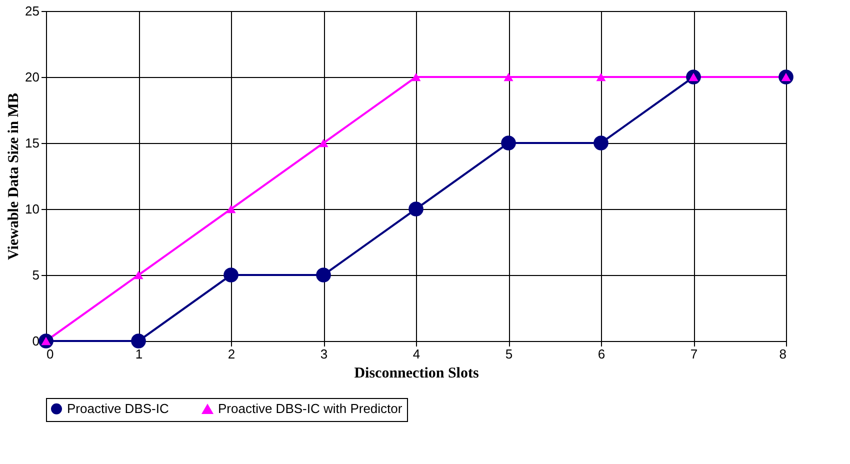 Image resolution: width=850 pixels, height=464 pixels. What do you see at coordinates (32, 11) in the screenshot?
I see `y-tick-label: 25` at bounding box center [32, 11].